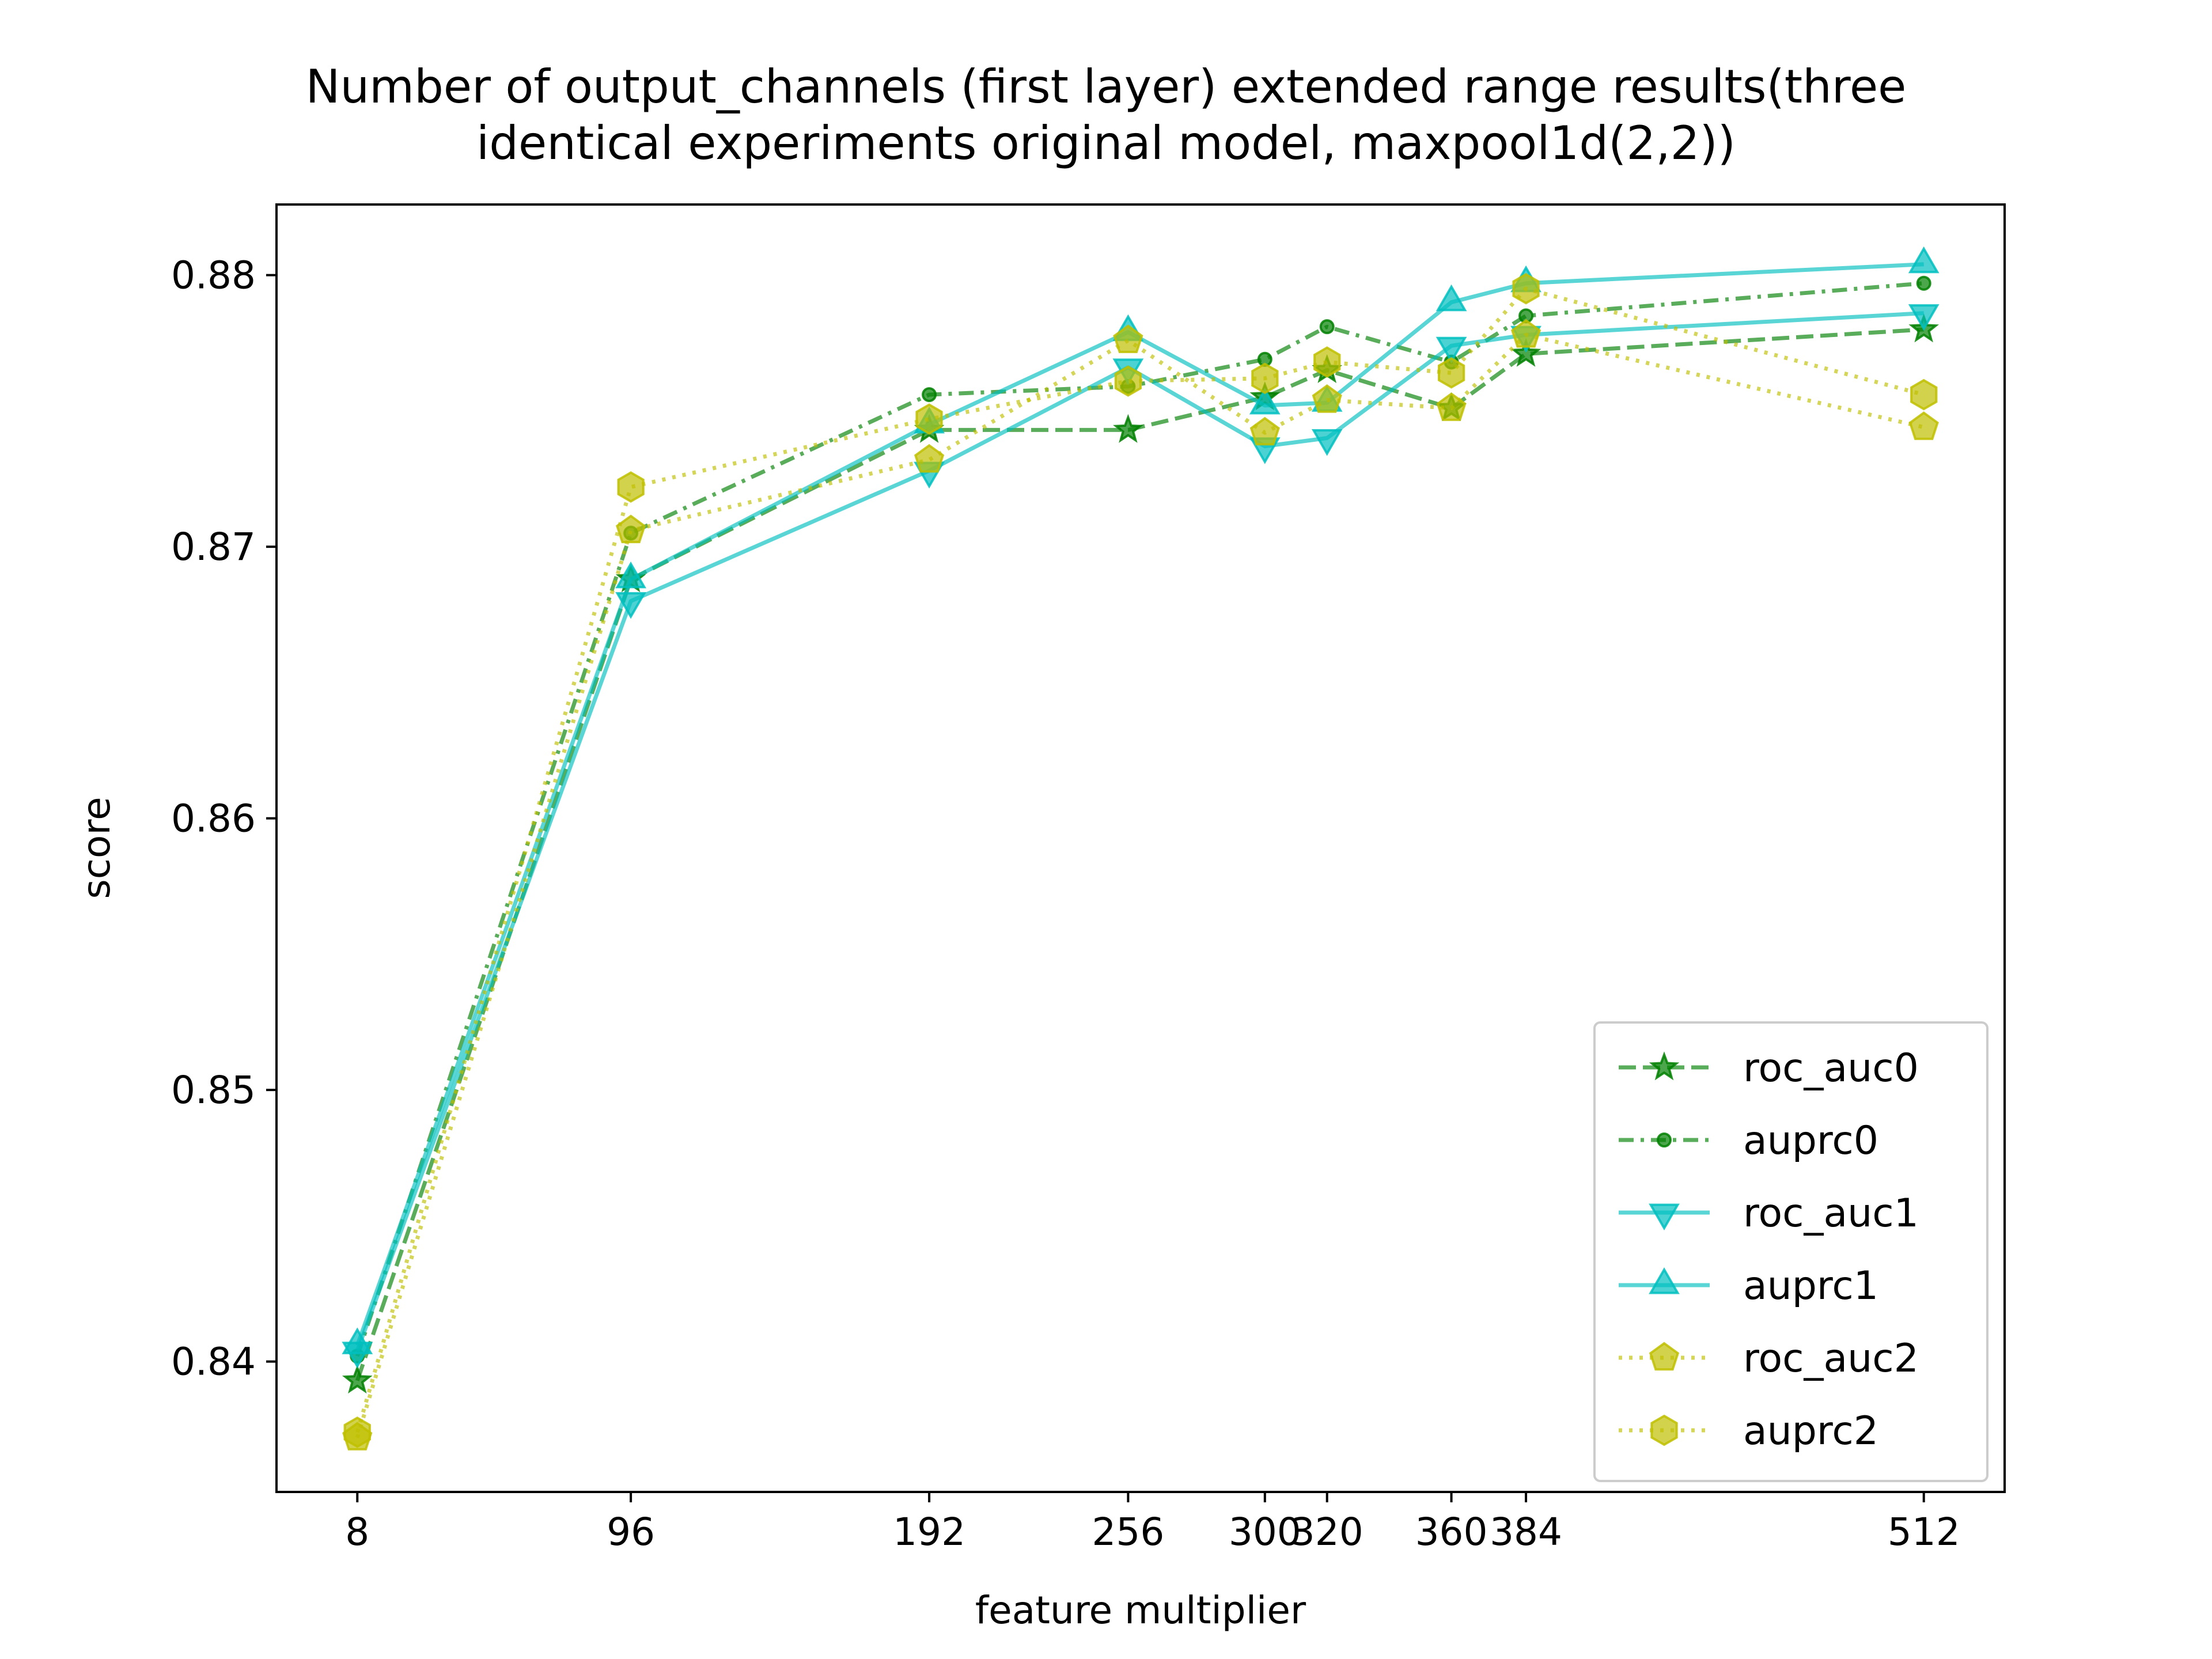  Describe the element at coordinates (1128, 1532) in the screenshot. I see `x-tick-label: 256` at that location.